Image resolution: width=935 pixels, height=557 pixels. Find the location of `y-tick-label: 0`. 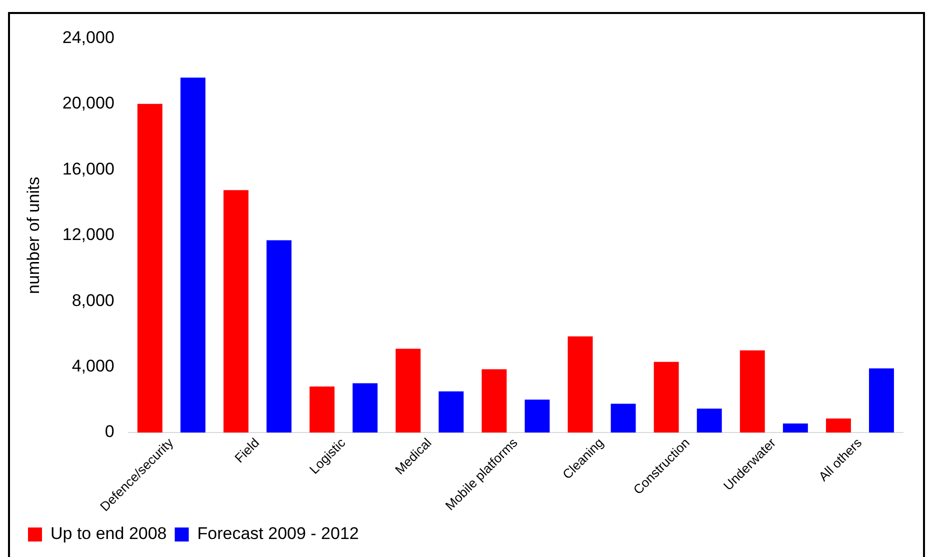

y-tick-label: 0 is located at coordinates (109, 432).